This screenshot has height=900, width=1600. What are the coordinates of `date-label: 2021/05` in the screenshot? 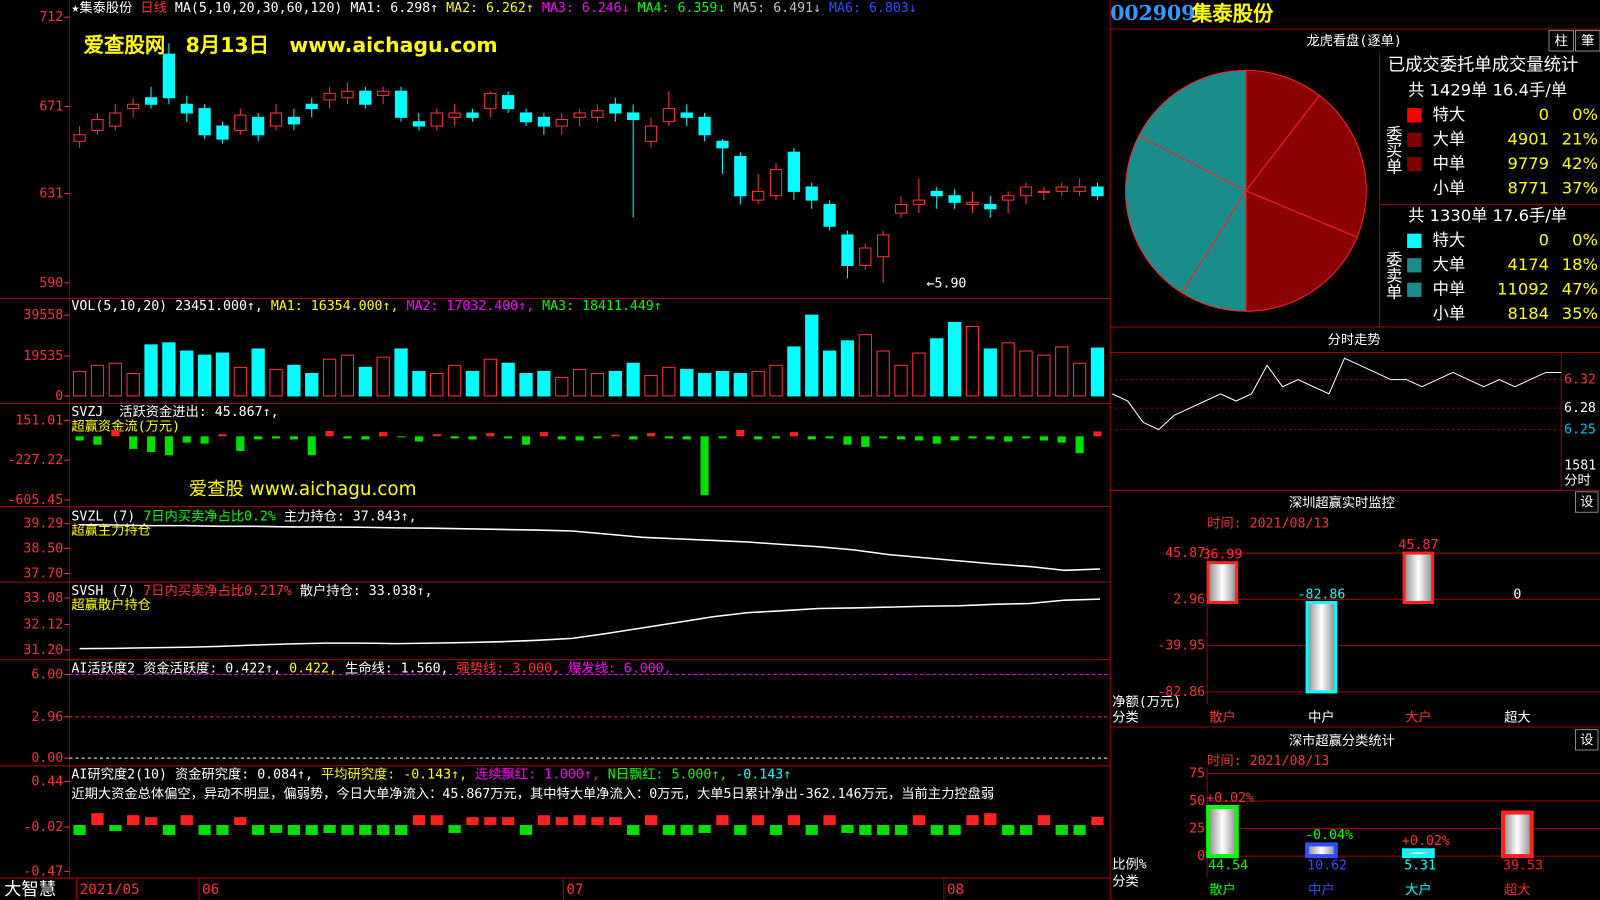 It's located at (110, 890).